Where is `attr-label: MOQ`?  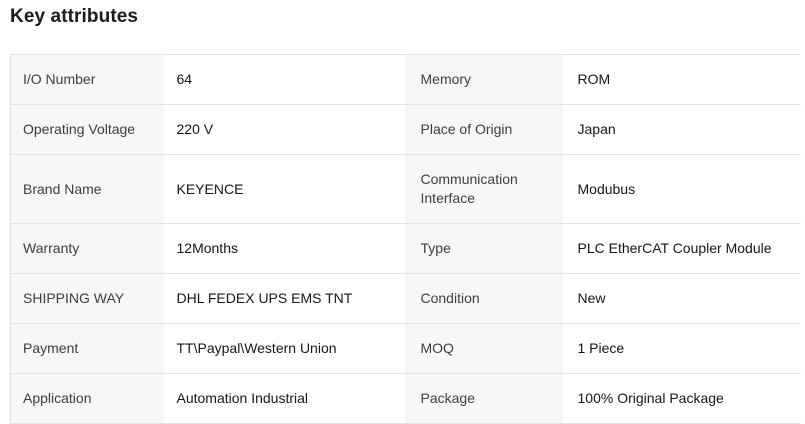
attr-label: MOQ is located at coordinates (483, 348).